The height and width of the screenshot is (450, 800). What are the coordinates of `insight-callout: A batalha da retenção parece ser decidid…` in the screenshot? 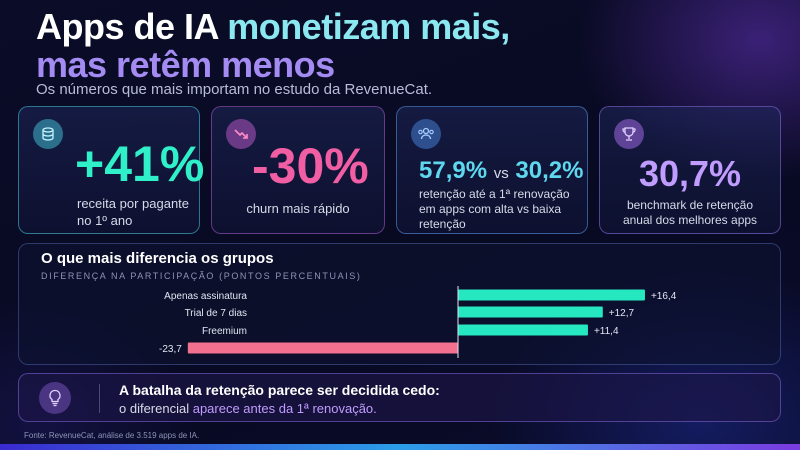 It's located at (399, 397).